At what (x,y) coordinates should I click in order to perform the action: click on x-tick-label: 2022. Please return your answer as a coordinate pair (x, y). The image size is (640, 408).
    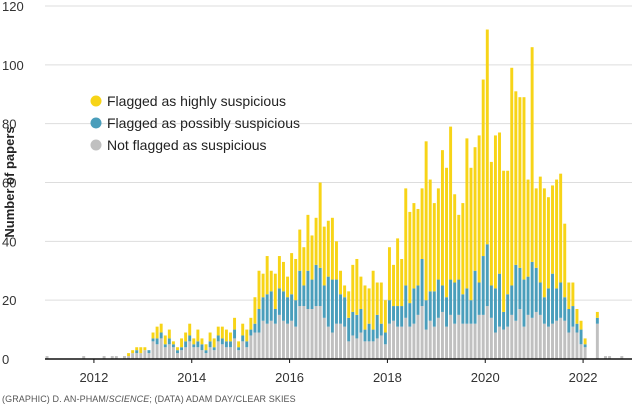
    Looking at the image, I should click on (583, 377).